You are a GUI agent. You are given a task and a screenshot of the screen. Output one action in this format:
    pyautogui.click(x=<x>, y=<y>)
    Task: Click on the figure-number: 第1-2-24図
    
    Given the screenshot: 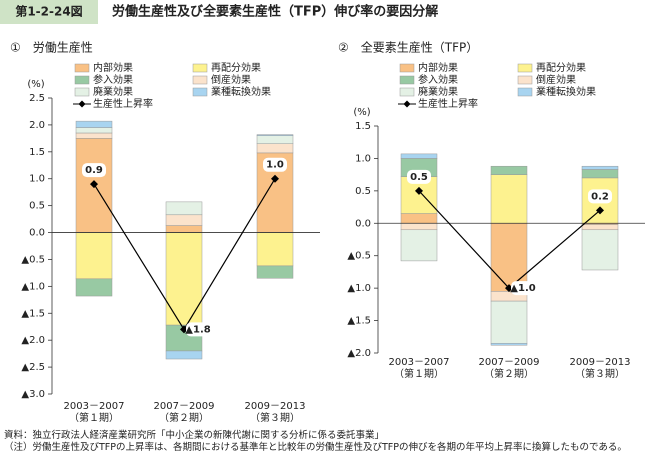 What is the action you would take?
    pyautogui.click(x=48, y=11)
    